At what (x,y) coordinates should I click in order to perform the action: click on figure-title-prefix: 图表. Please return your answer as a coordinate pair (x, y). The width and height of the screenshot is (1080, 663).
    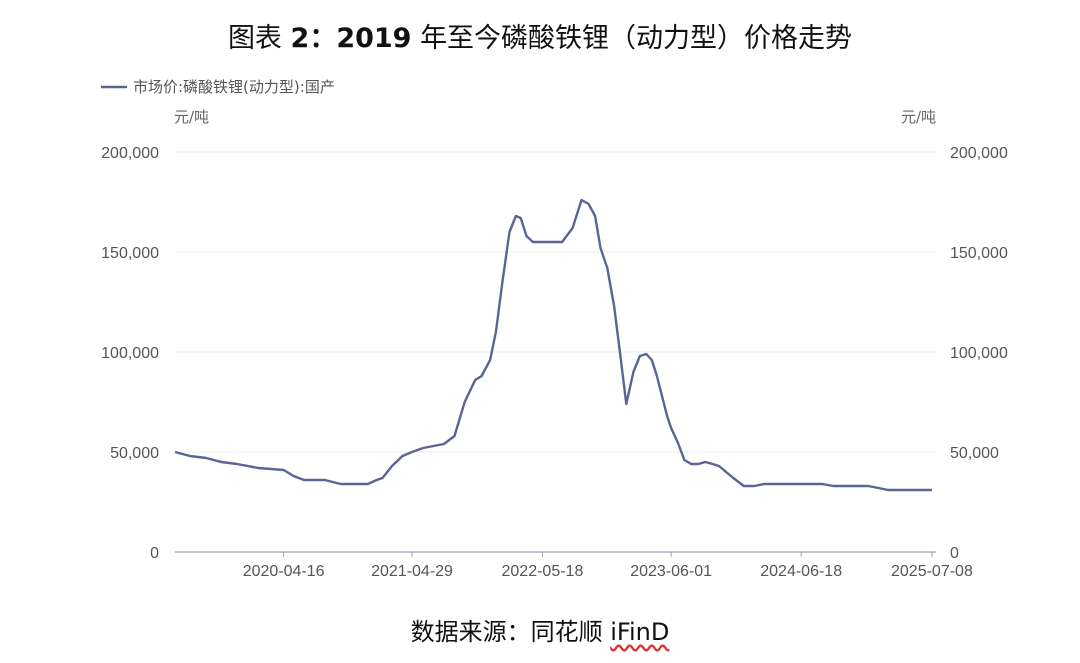
    Looking at the image, I should click on (254, 38).